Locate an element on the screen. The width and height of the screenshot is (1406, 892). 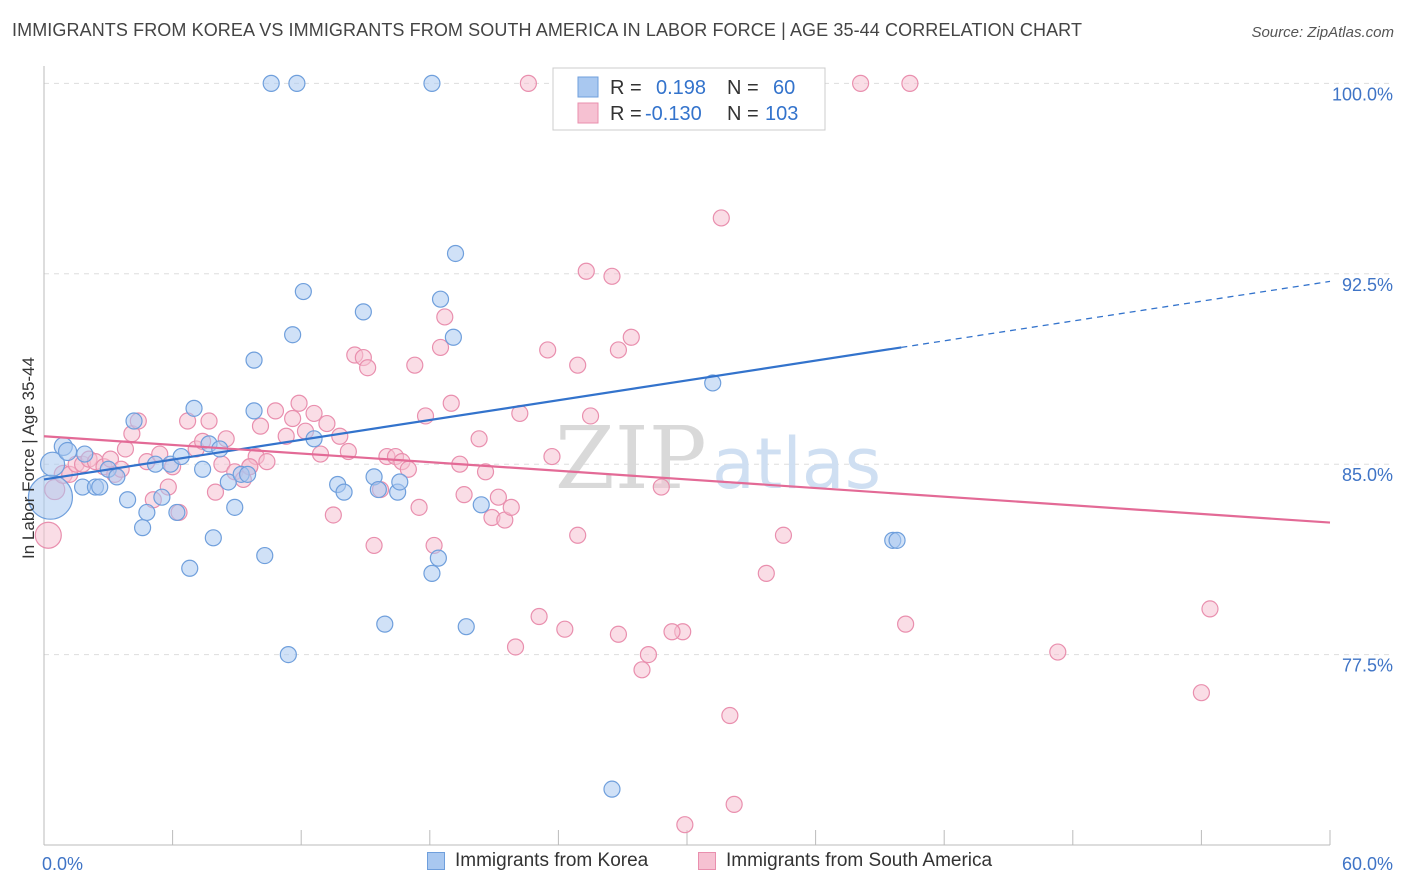
x-tick-labels: 0.0% 60.0% is located at coordinates (717, 864).